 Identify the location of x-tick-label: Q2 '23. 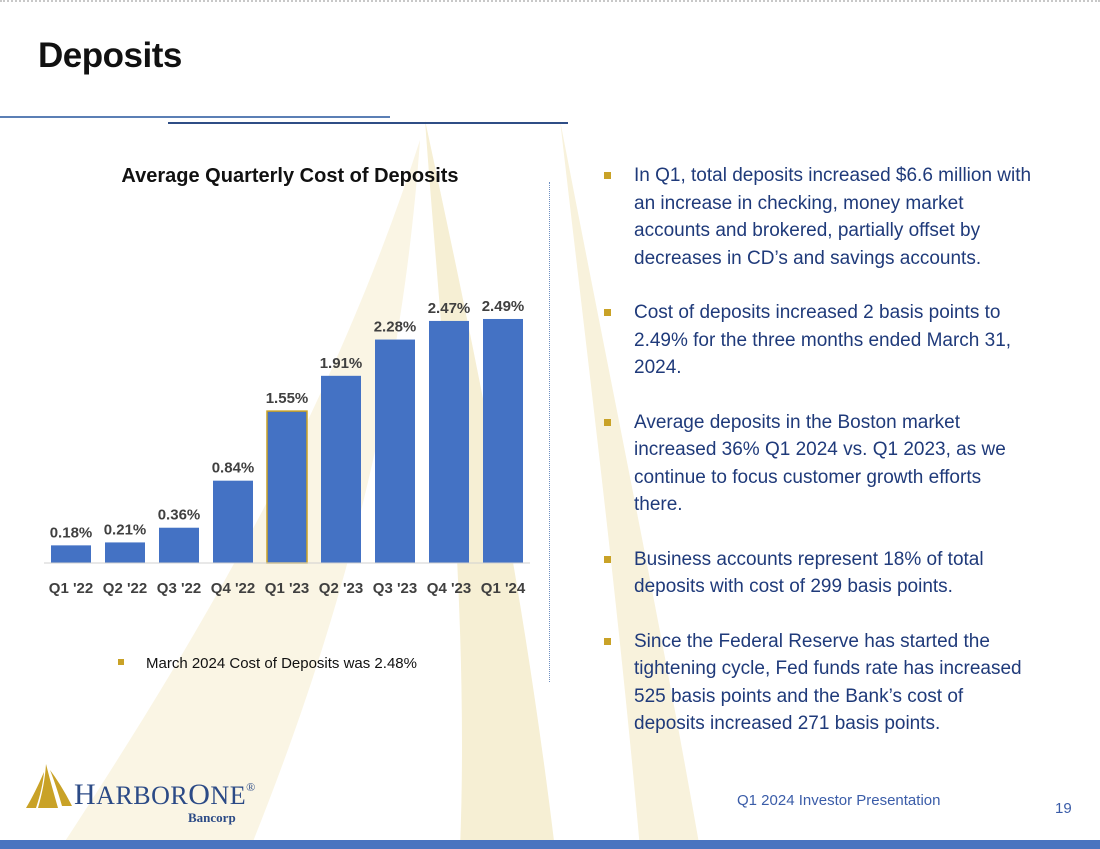
(341, 588).